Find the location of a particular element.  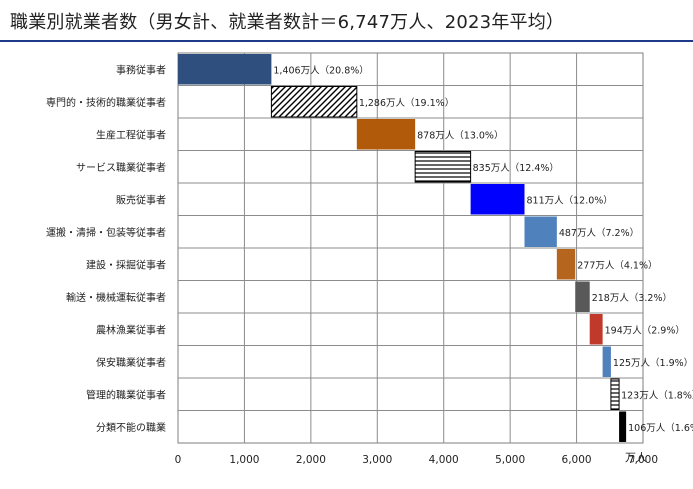

data-label: 277万人（4.1%） is located at coordinates (617, 265).